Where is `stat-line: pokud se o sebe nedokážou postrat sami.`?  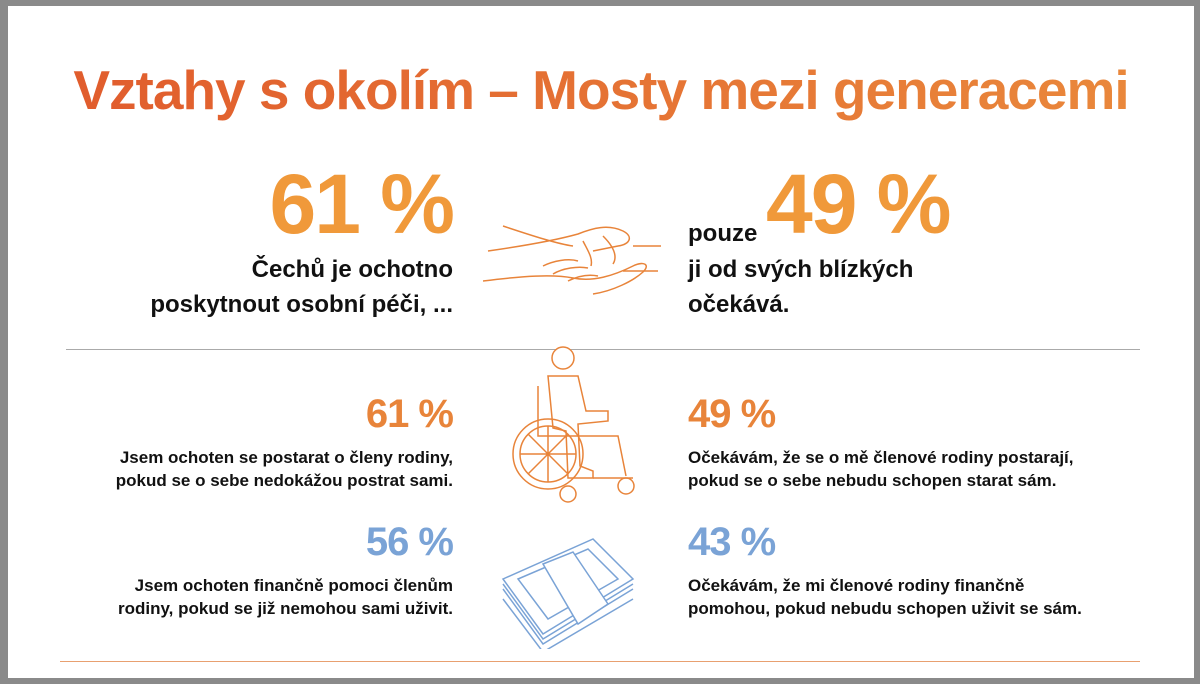 stat-line: pokud se o sebe nedokážou postrat sami. is located at coordinates (284, 480).